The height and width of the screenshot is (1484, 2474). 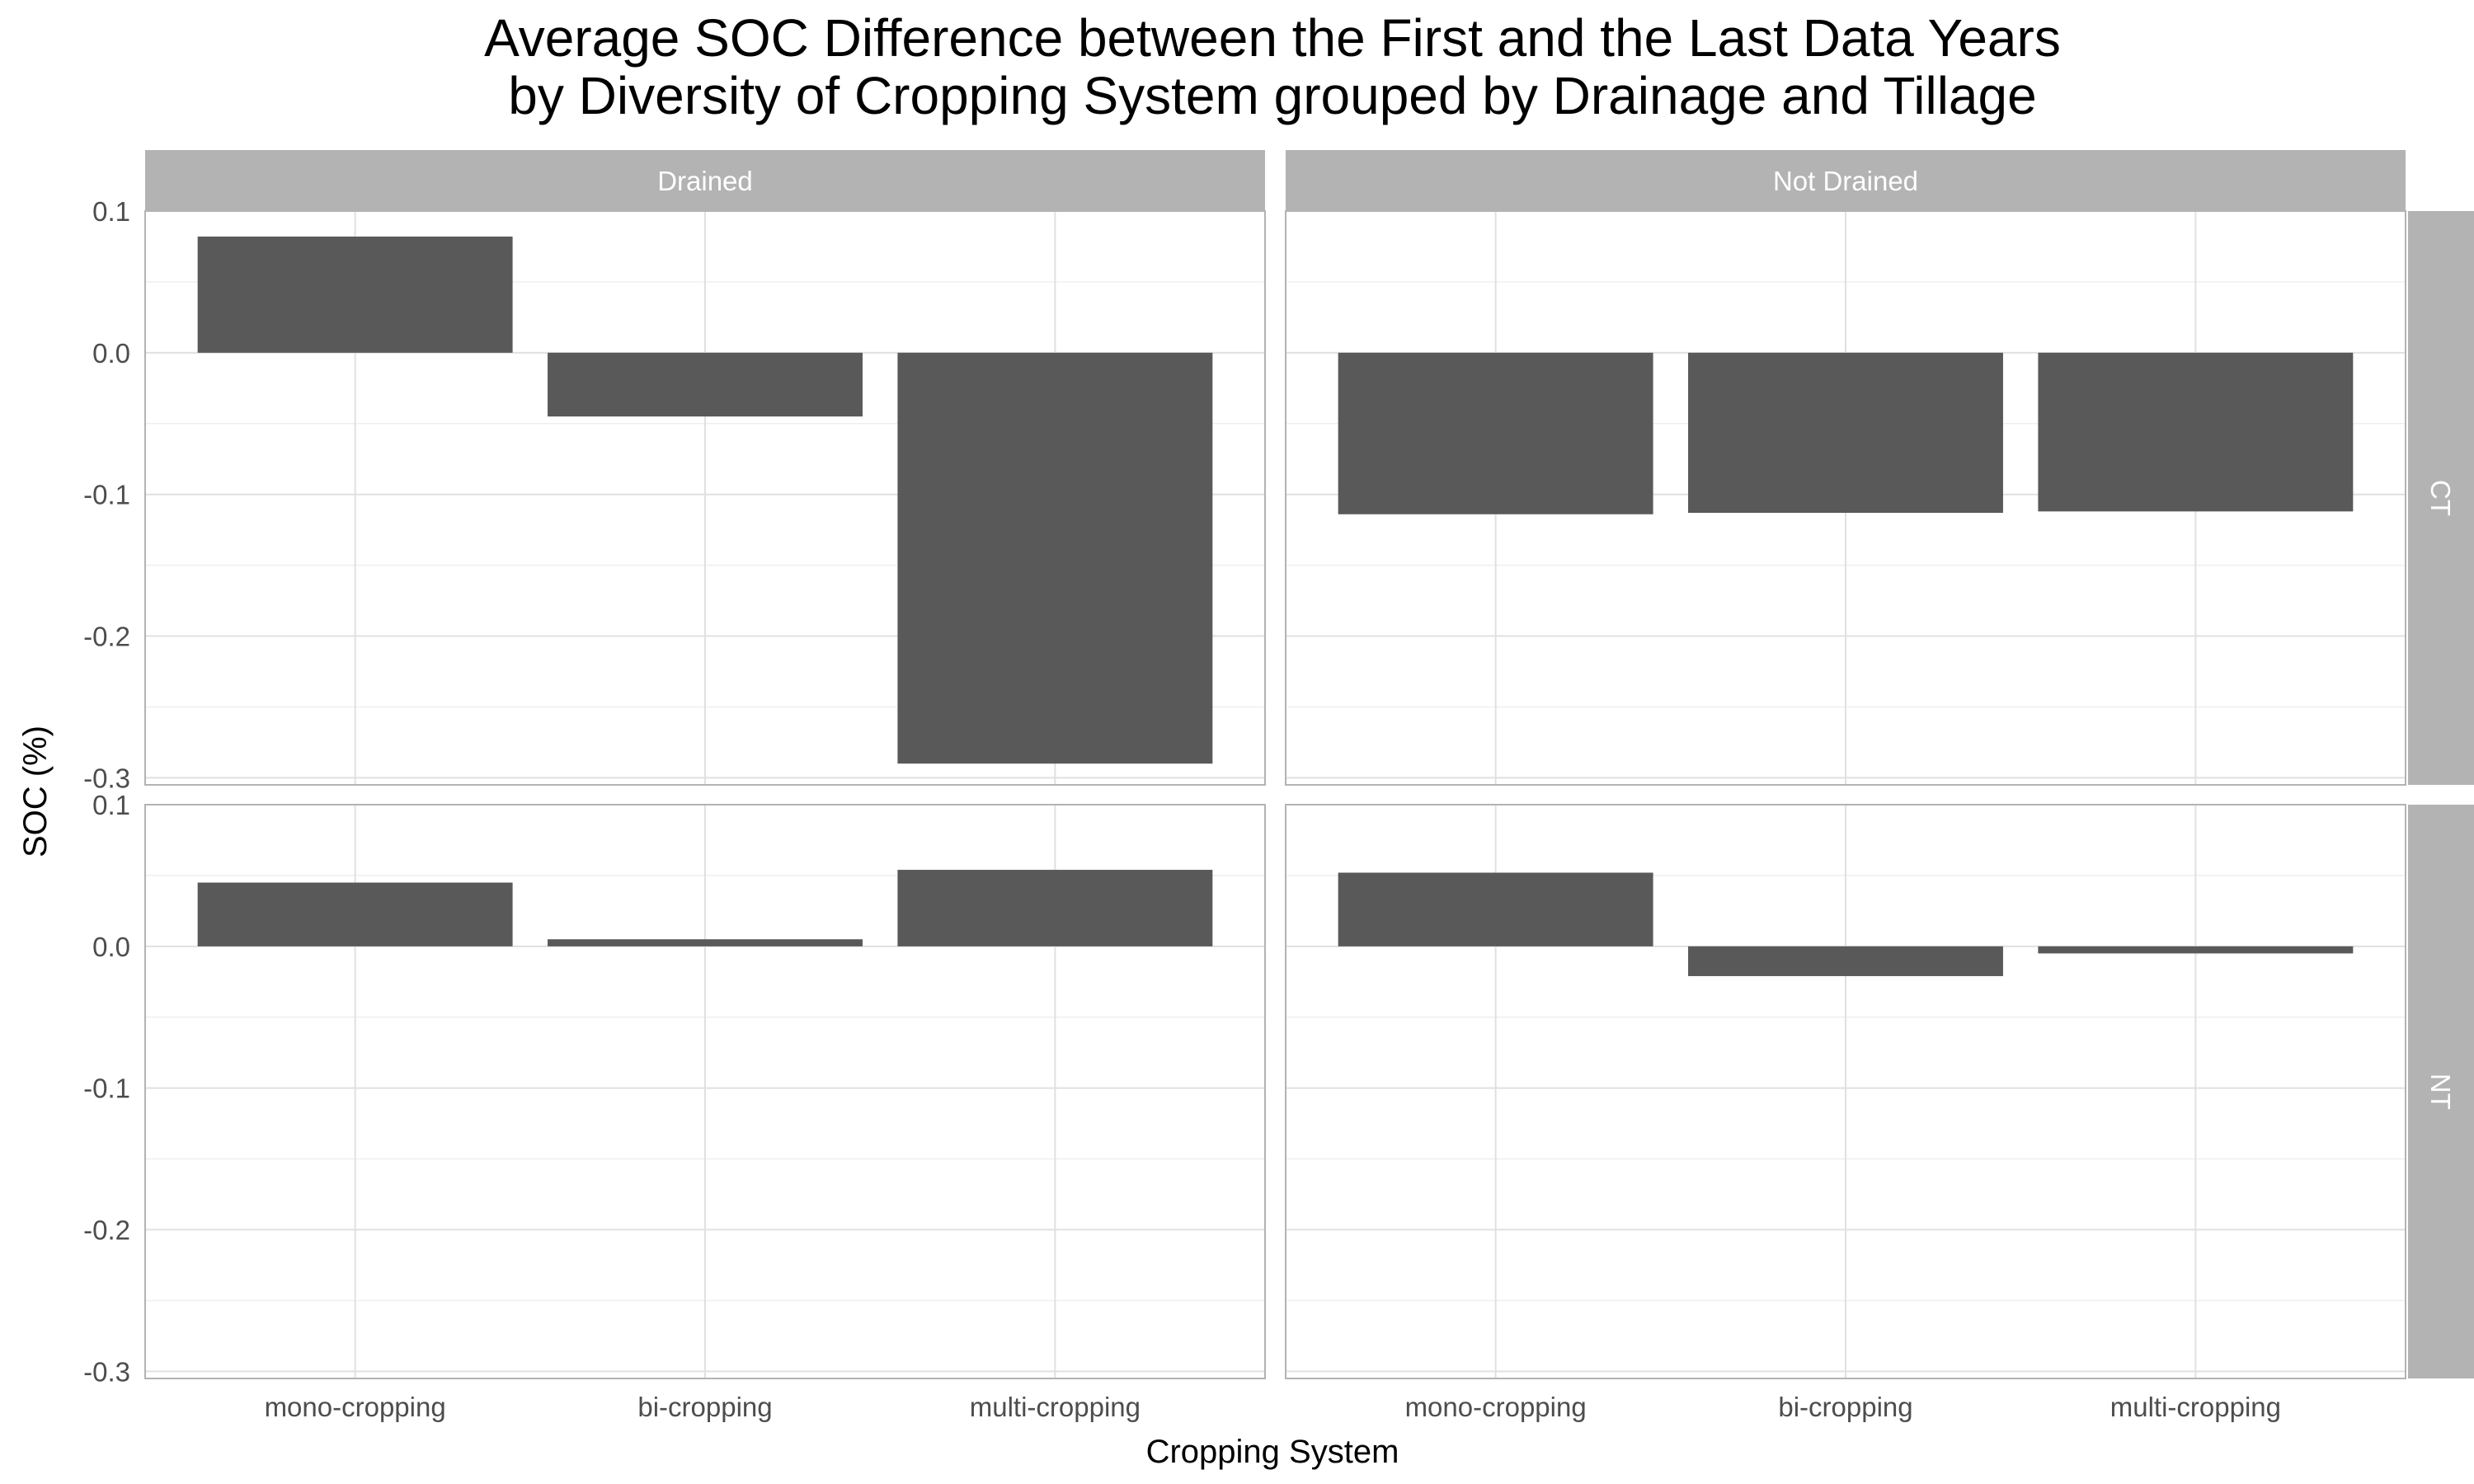 I want to click on facet-strip-label-ct: CT, so click(x=2440, y=498).